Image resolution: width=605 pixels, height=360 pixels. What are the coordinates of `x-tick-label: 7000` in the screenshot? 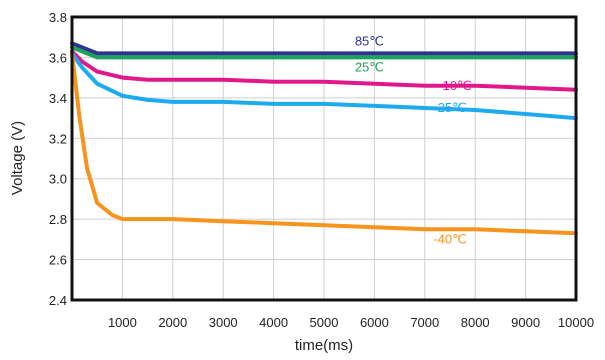 It's located at (424, 322).